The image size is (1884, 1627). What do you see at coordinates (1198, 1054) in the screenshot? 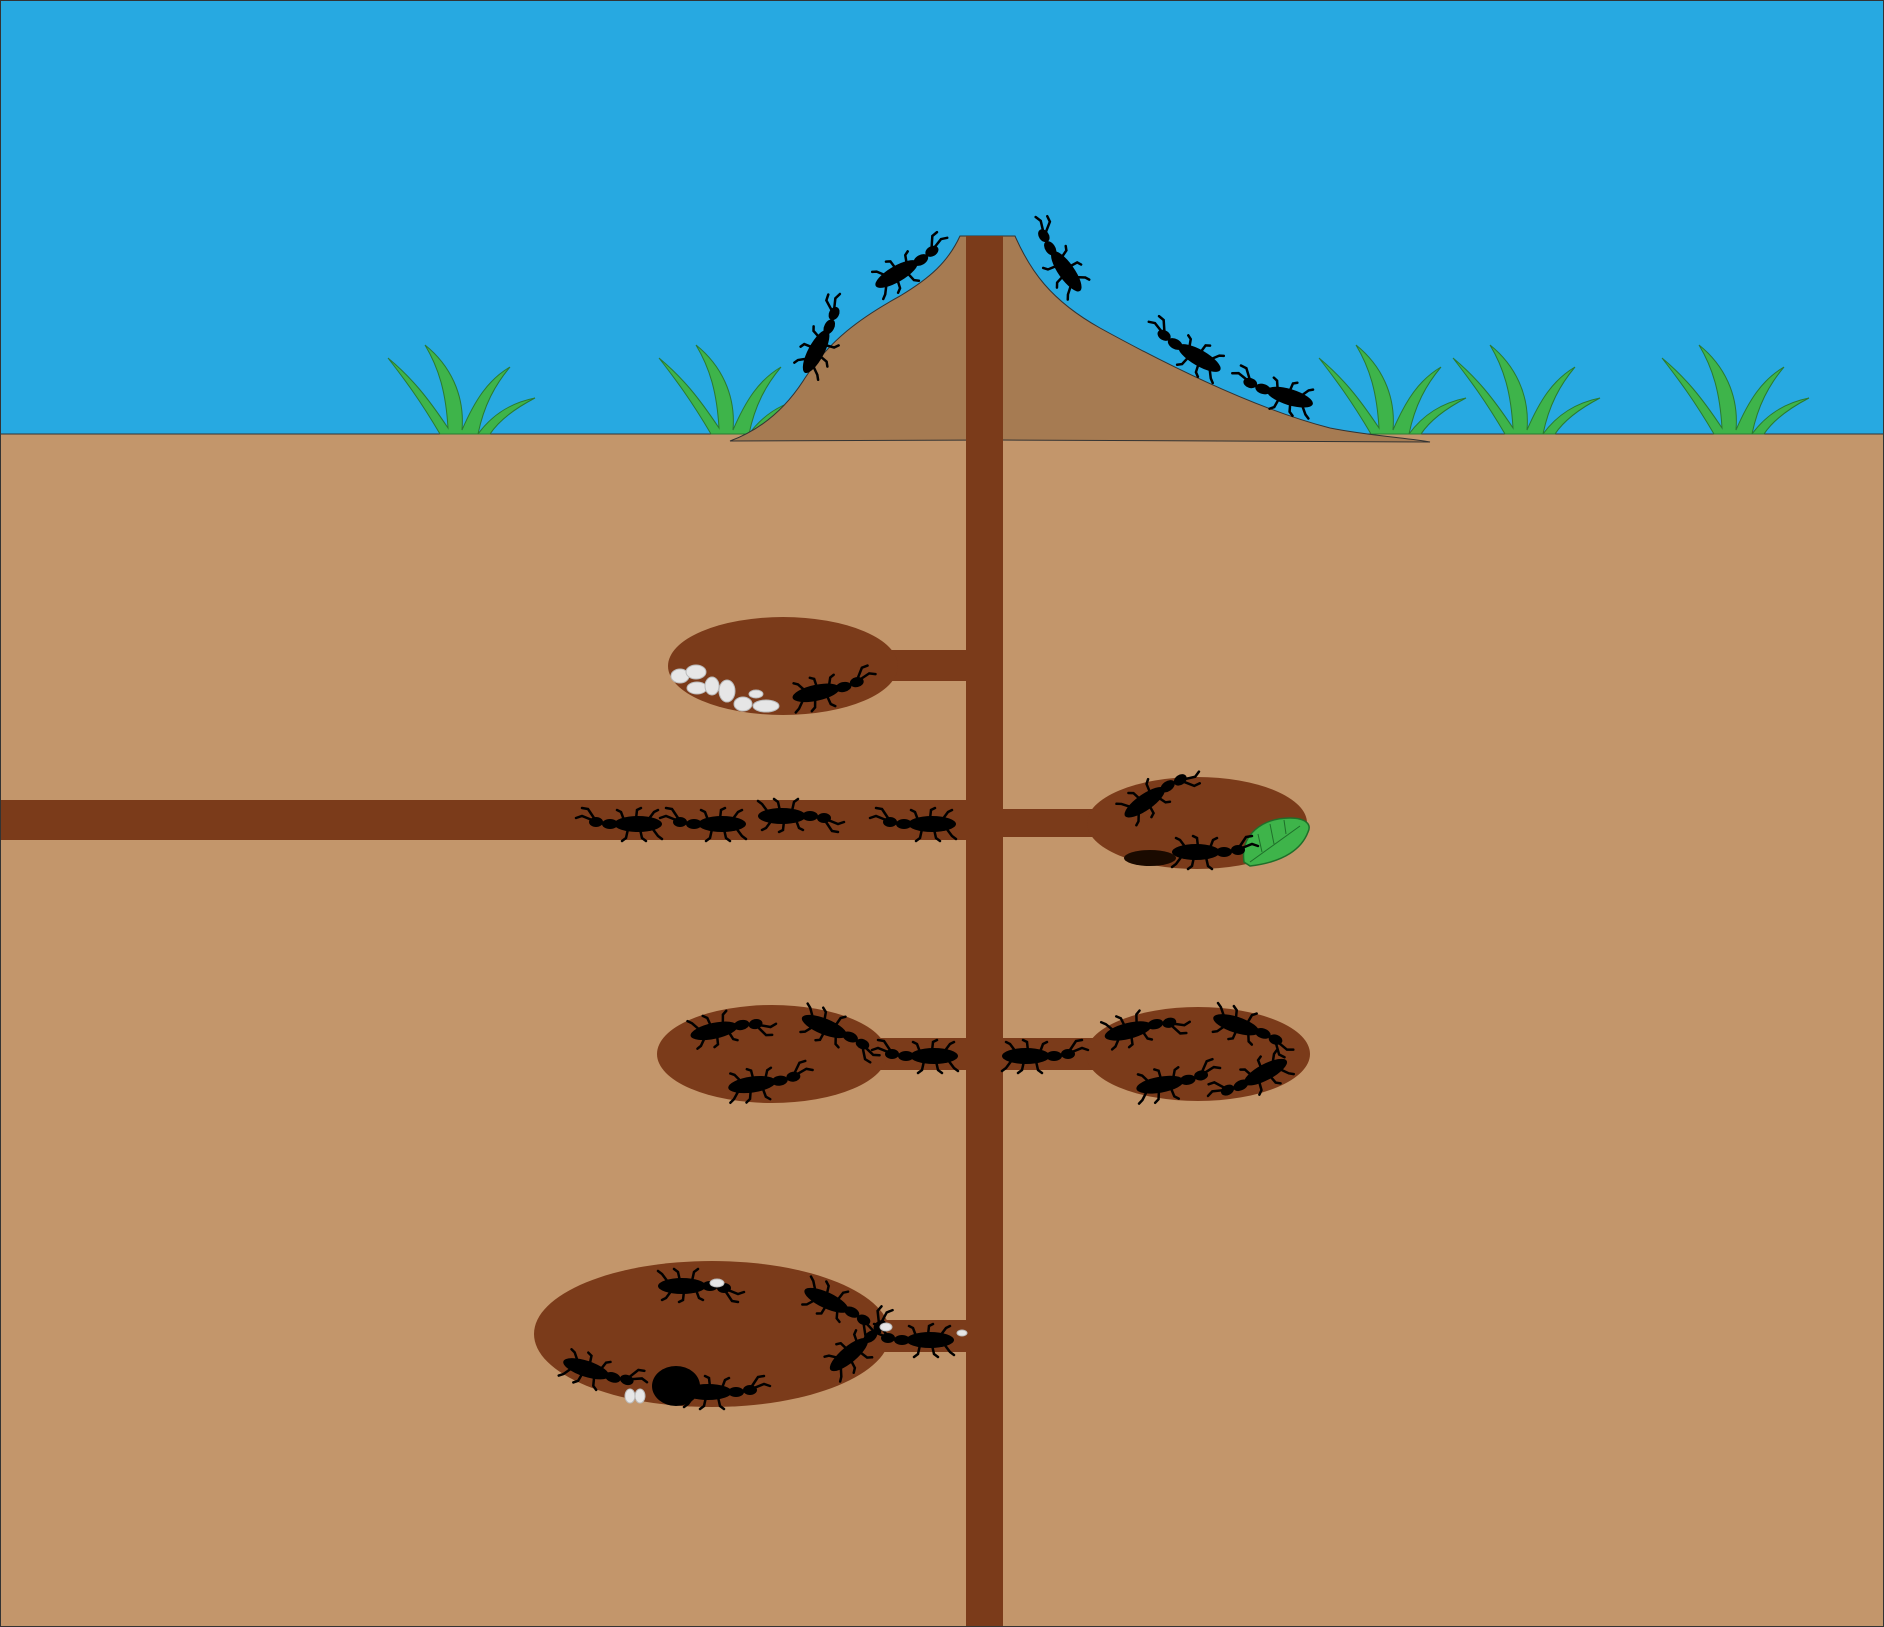
I see `chamber-resting-right` at bounding box center [1198, 1054].